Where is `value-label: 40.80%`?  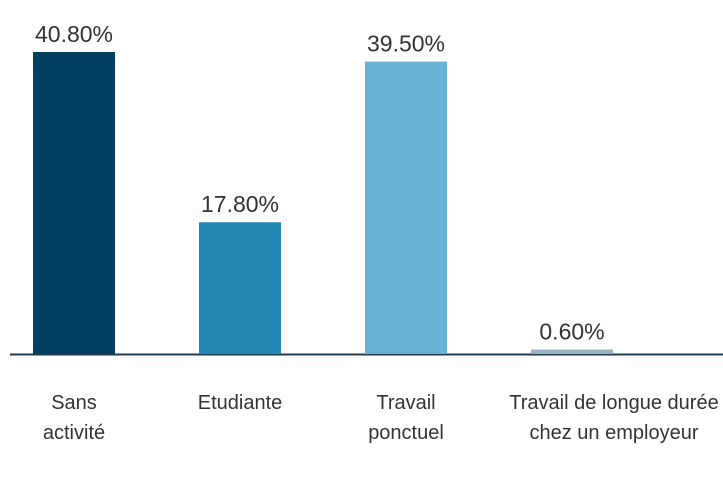
value-label: 40.80% is located at coordinates (74, 34).